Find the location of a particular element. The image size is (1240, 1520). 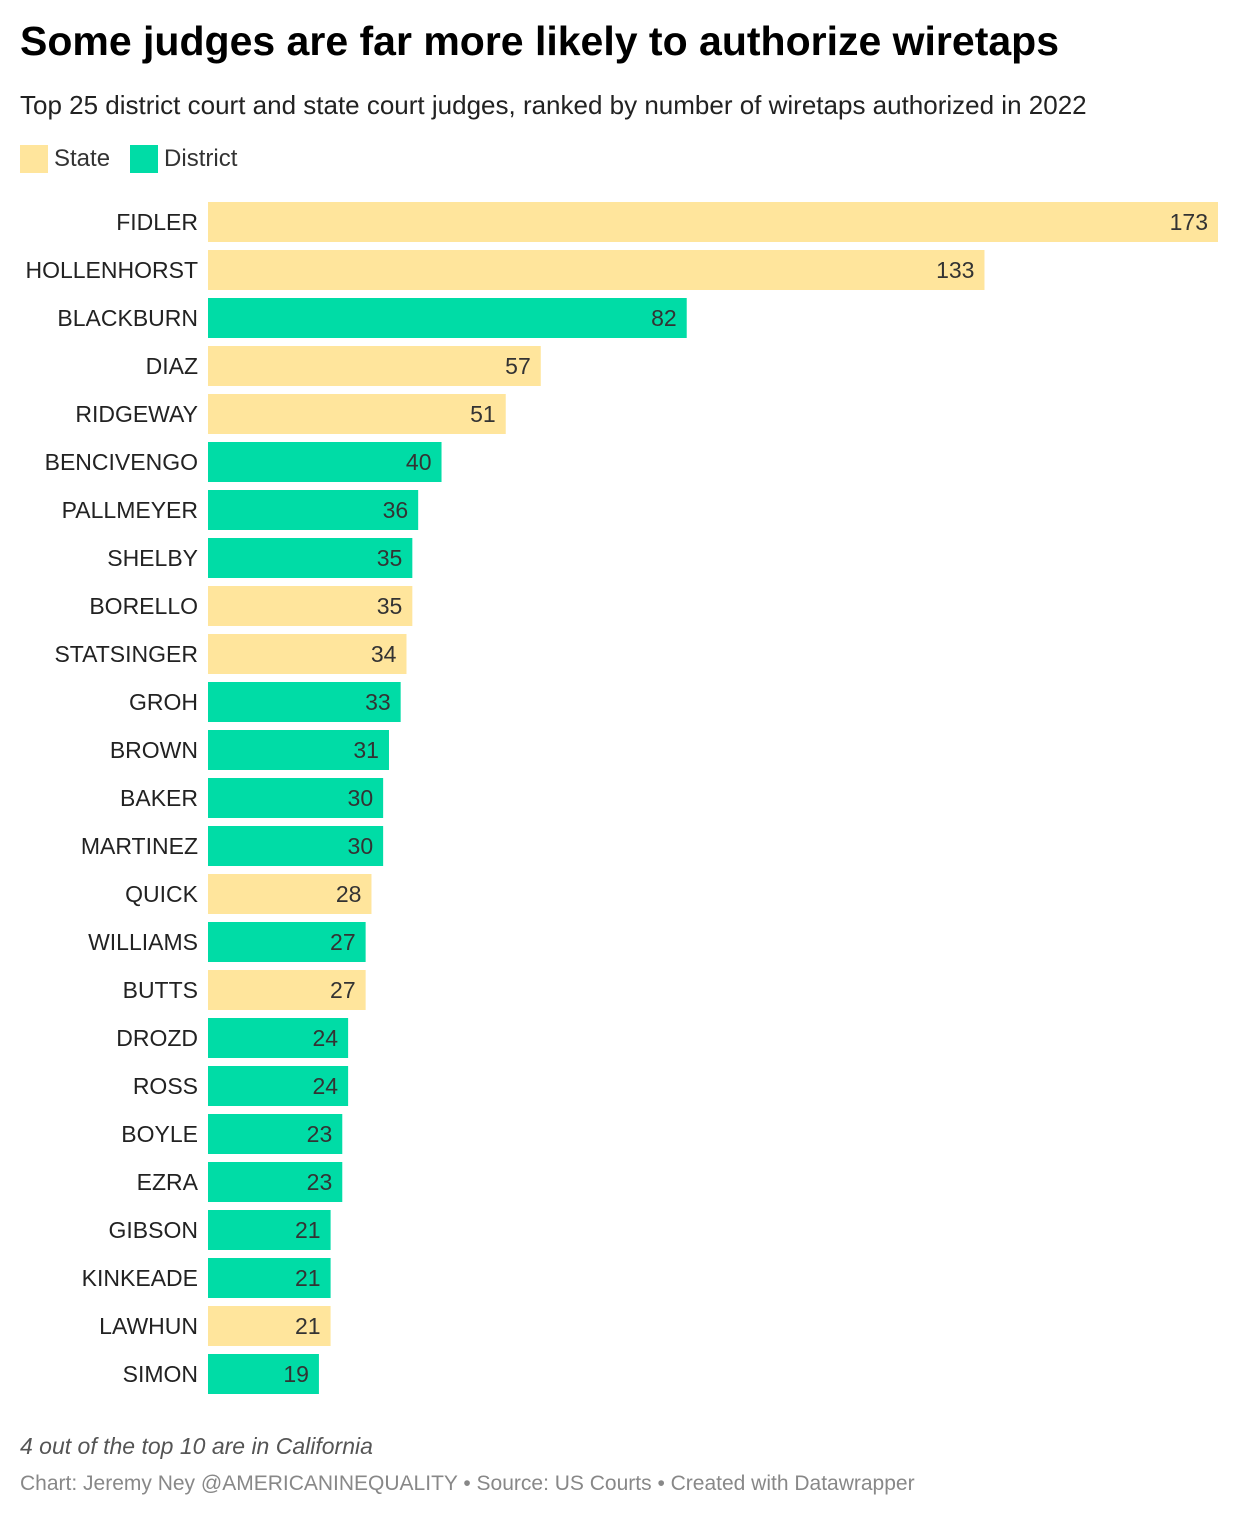

bar-williams is located at coordinates (287, 942).